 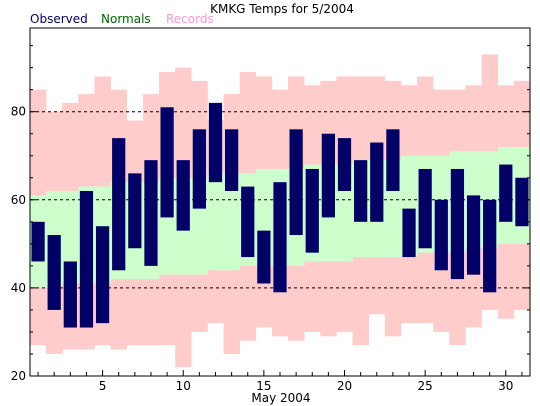 What do you see at coordinates (425, 386) in the screenshot?
I see `x-tick-label: 25` at bounding box center [425, 386].